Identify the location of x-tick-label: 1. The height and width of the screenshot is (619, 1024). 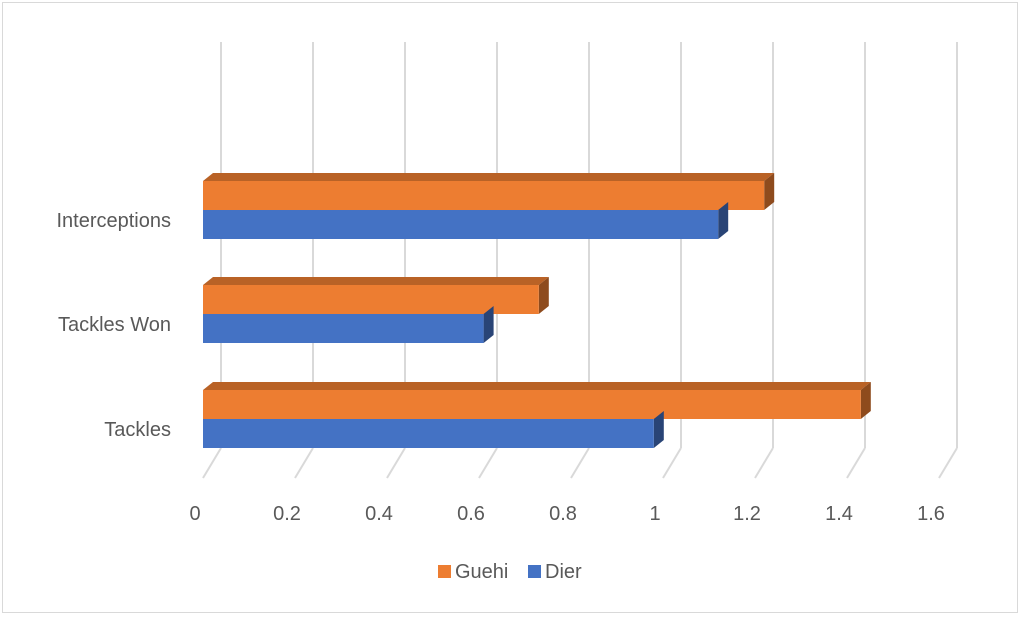
(654, 514).